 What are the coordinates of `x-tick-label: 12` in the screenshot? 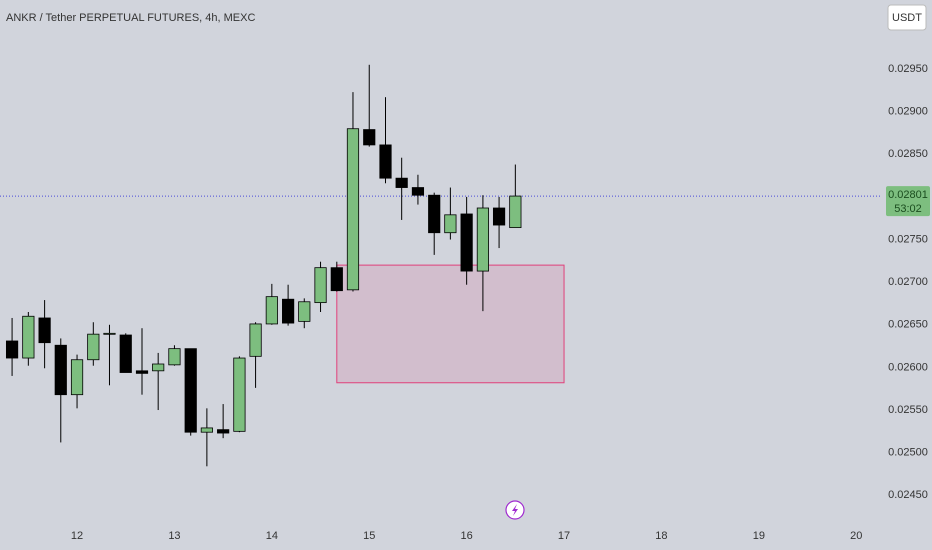 It's located at (77, 536).